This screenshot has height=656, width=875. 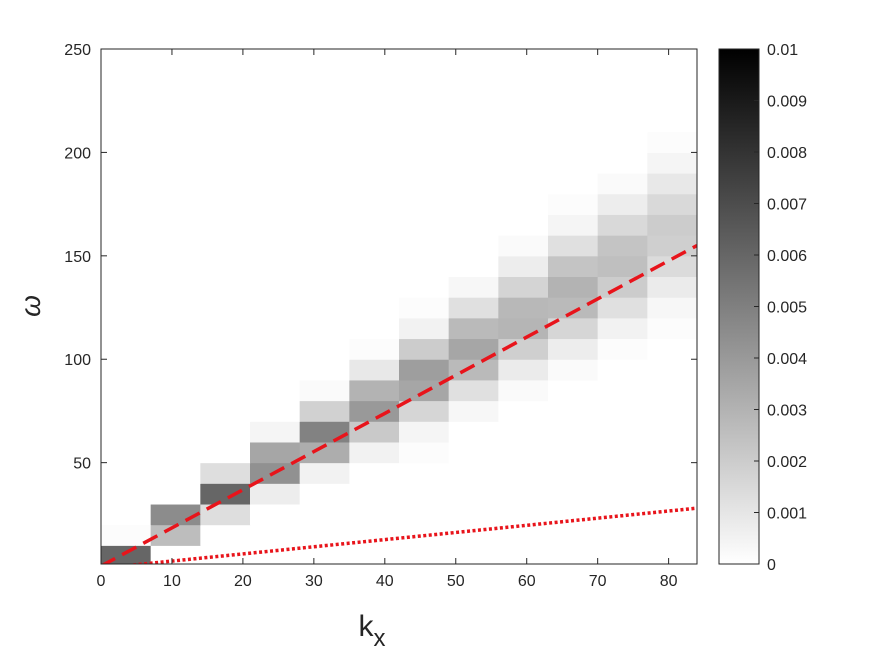 I want to click on x-tick-label: 30, so click(x=314, y=581).